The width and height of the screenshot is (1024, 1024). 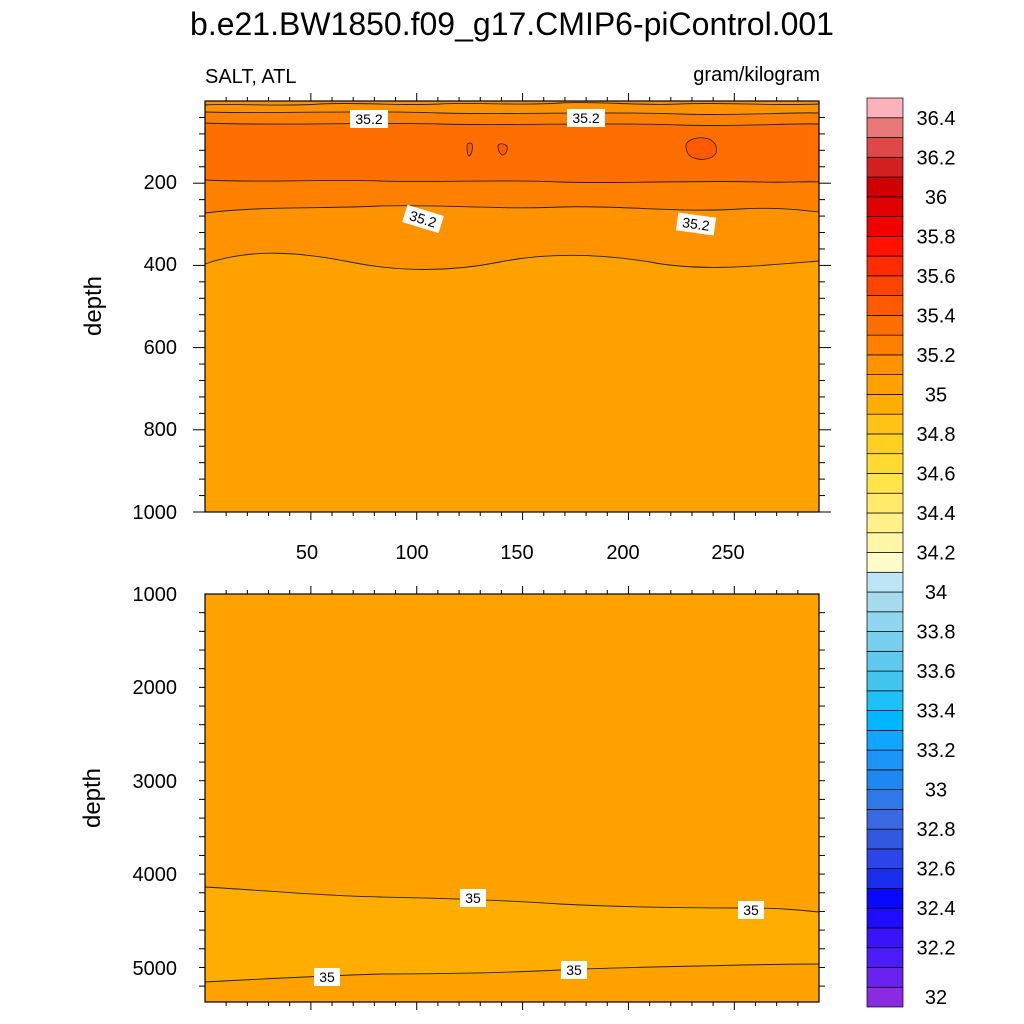 What do you see at coordinates (936, 554) in the screenshot?
I see `colorbar-tick-label: 34.2` at bounding box center [936, 554].